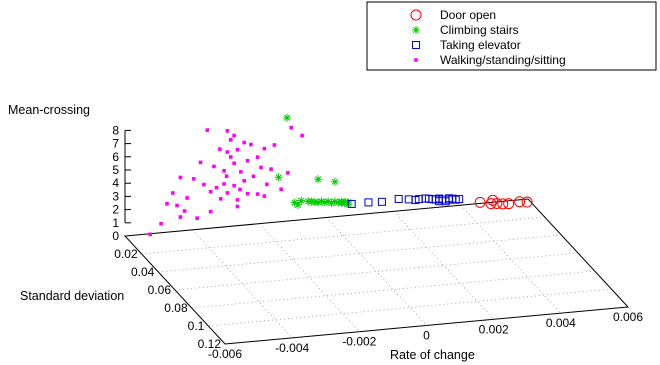 This screenshot has width=660, height=365. Describe the element at coordinates (480, 45) in the screenshot. I see `legend-label-taking-elevator: Taking elevator` at that location.